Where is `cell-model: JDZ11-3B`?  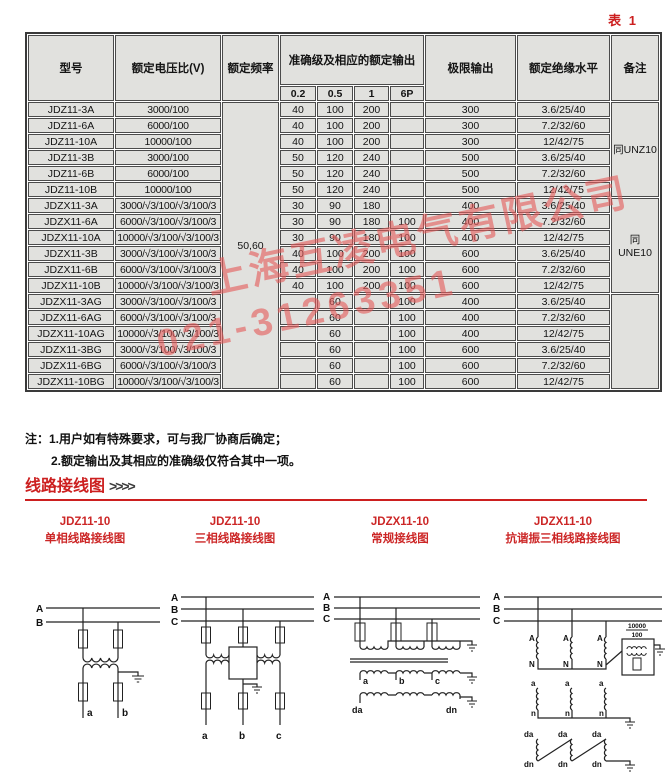
cell-model: JDZ11-3B is located at coordinates (71, 157).